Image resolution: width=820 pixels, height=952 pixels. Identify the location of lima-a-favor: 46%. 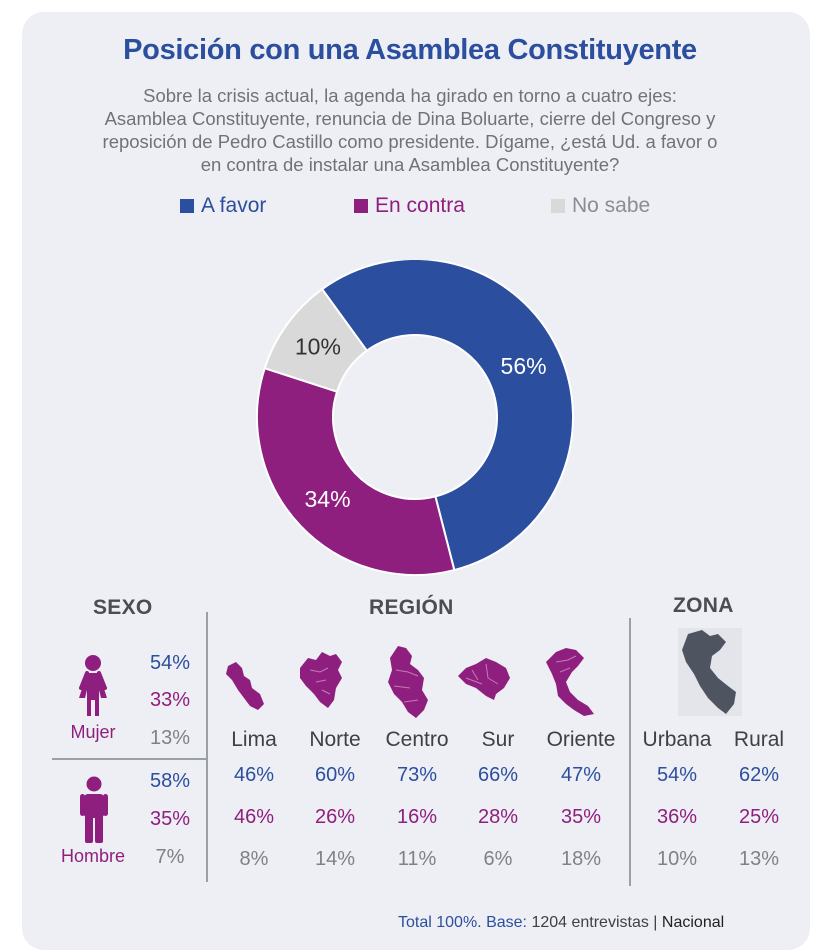
(254, 775).